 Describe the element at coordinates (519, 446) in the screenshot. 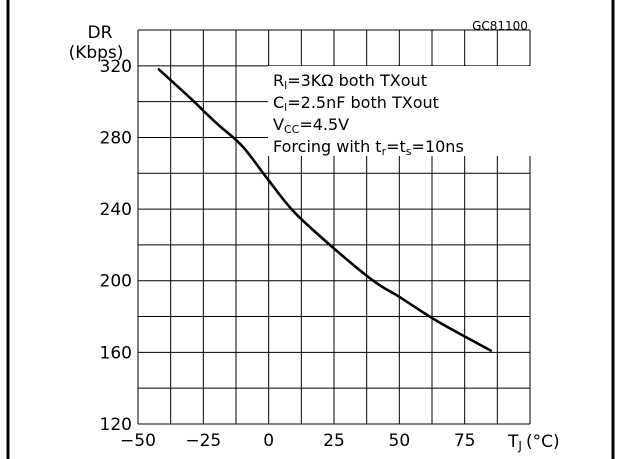

I see `x-axis-label-sub: J` at that location.